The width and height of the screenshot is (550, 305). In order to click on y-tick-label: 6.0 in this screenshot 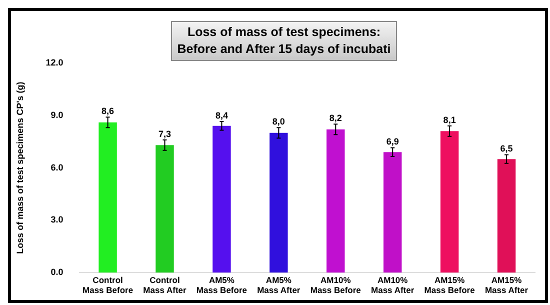, I will do `click(57, 167)`.